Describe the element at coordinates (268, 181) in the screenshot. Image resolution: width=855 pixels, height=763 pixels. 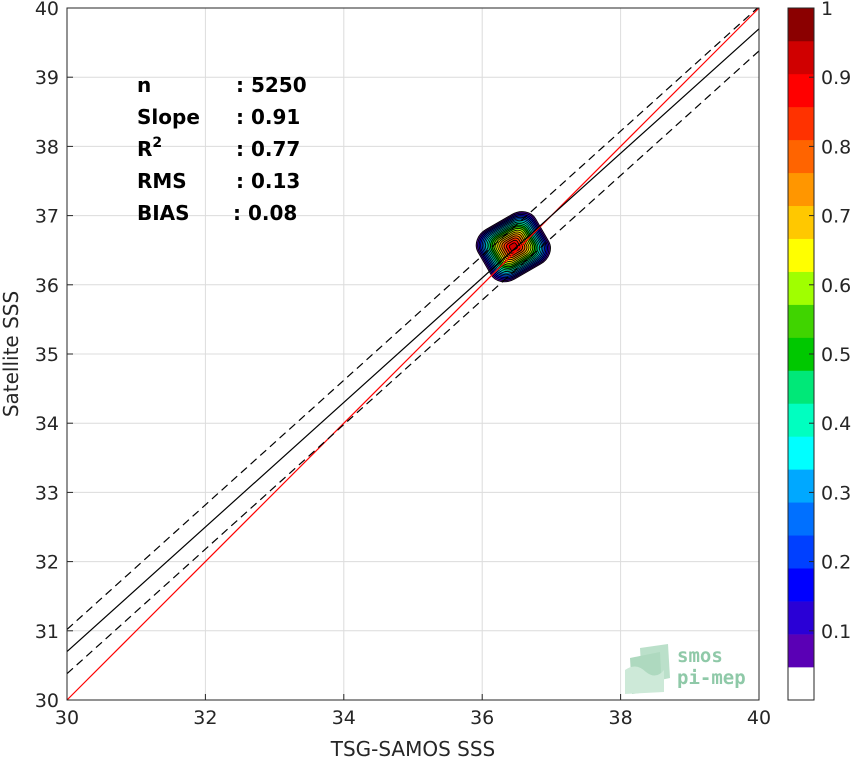
I see `stat-value: : 0.13` at that location.